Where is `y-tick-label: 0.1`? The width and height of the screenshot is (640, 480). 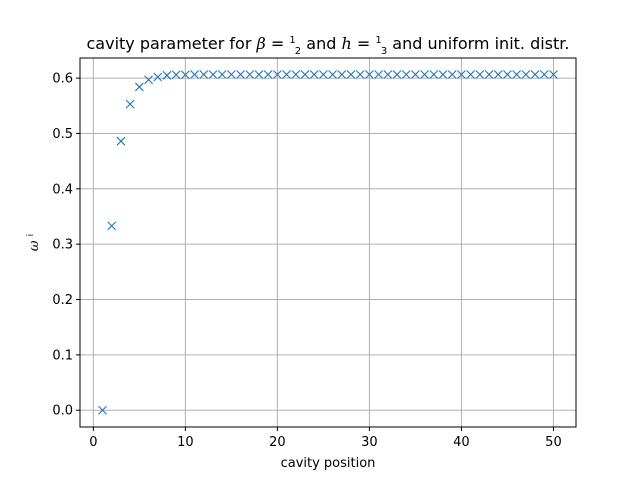 y-tick-label: 0.1 is located at coordinates (62, 355).